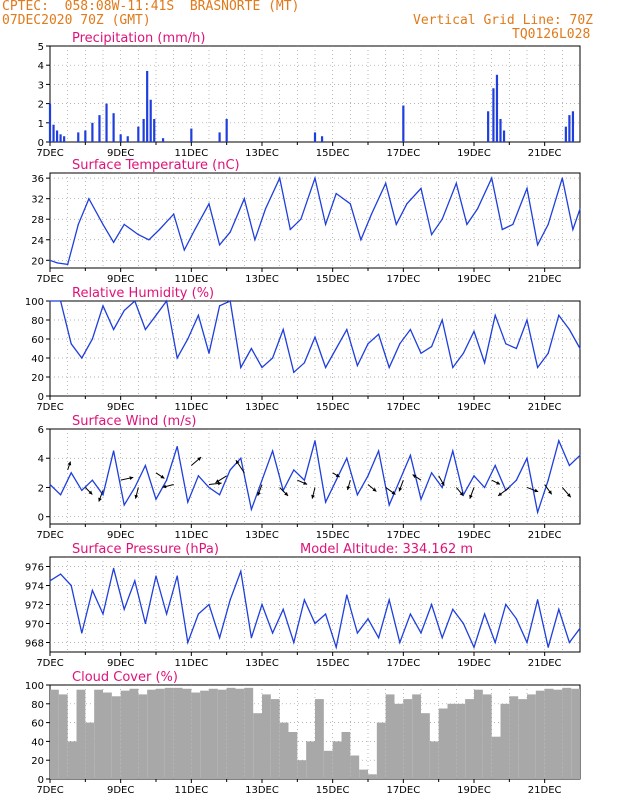 This screenshot has width=618, height=800. Describe the element at coordinates (37, 340) in the screenshot. I see `y-tick-label: 60` at that location.